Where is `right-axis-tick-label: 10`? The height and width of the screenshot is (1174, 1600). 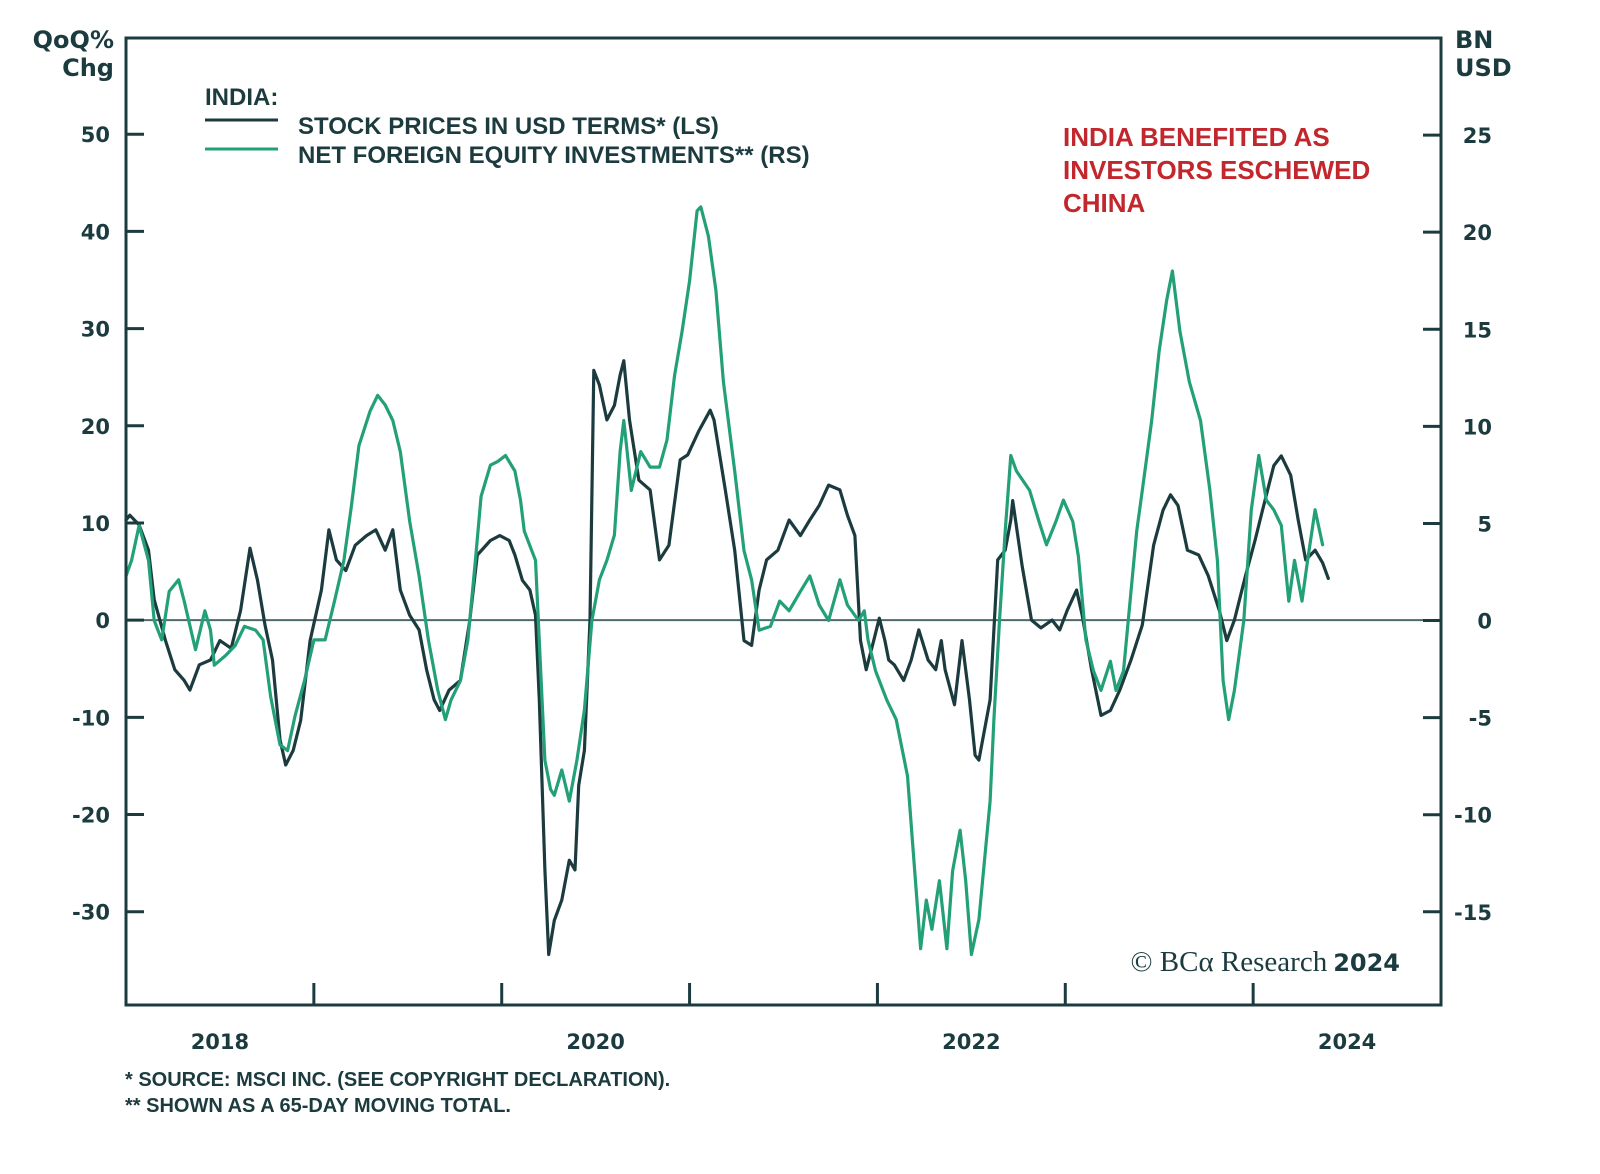 right-axis-tick-label: 10 is located at coordinates (1477, 427).